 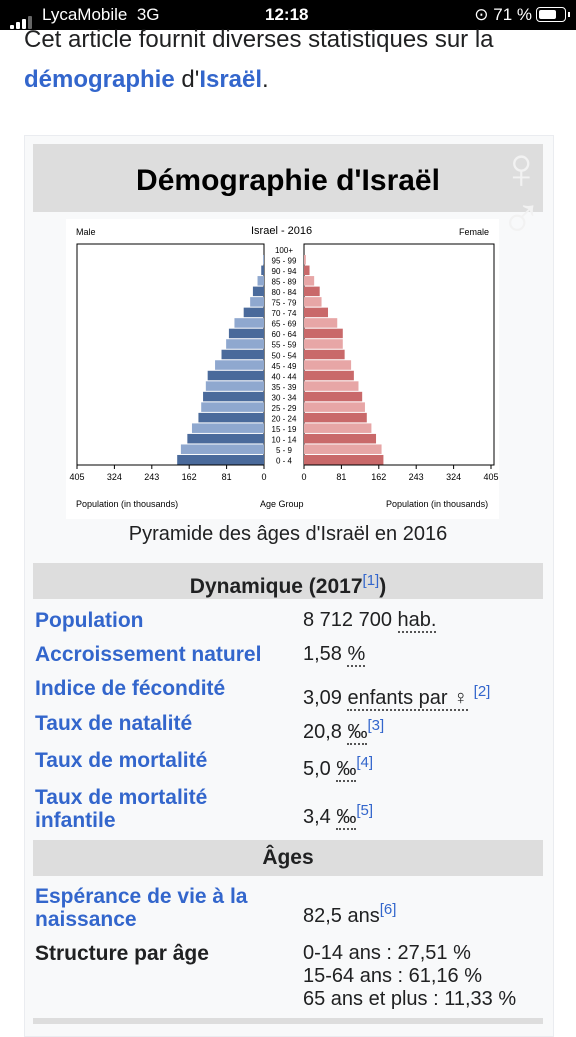 What do you see at coordinates (284, 366) in the screenshot?
I see `age-group-label: 45 - 49` at bounding box center [284, 366].